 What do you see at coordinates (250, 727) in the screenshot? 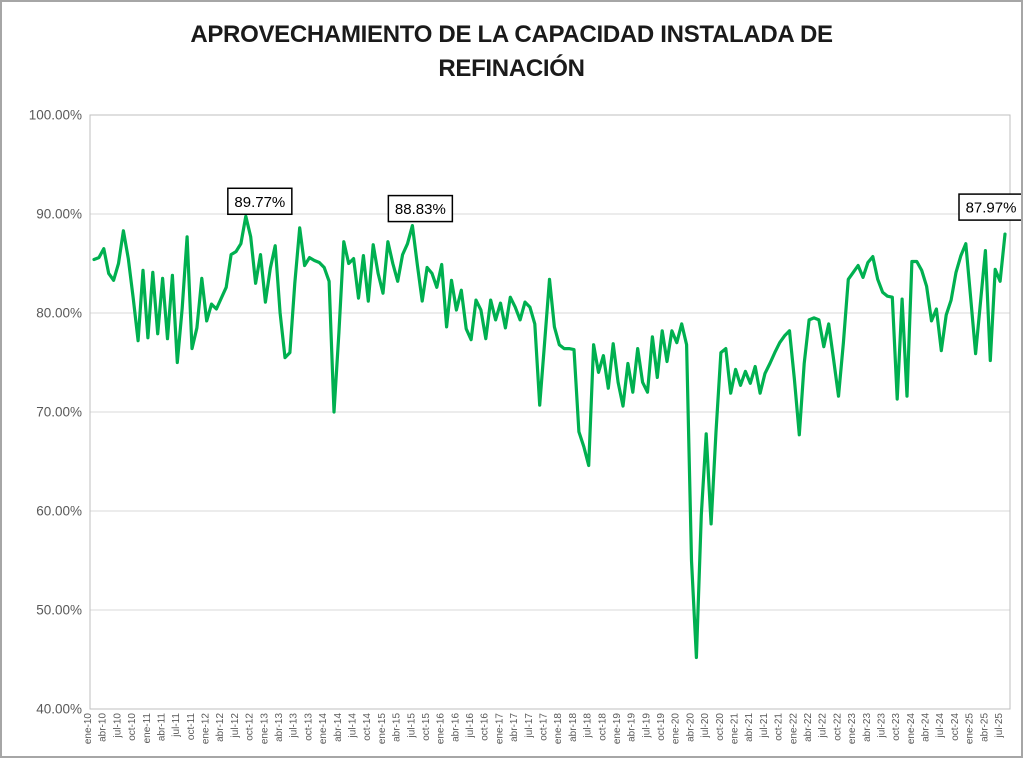
I see `x-axis-label: oct-12` at bounding box center [250, 727].